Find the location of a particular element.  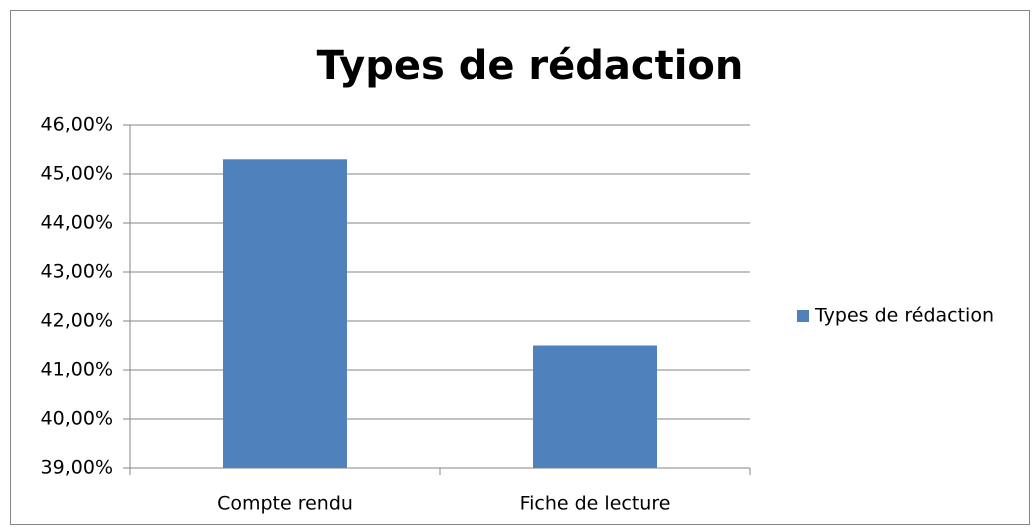

y-tick-label: 46,00% is located at coordinates (77, 125).